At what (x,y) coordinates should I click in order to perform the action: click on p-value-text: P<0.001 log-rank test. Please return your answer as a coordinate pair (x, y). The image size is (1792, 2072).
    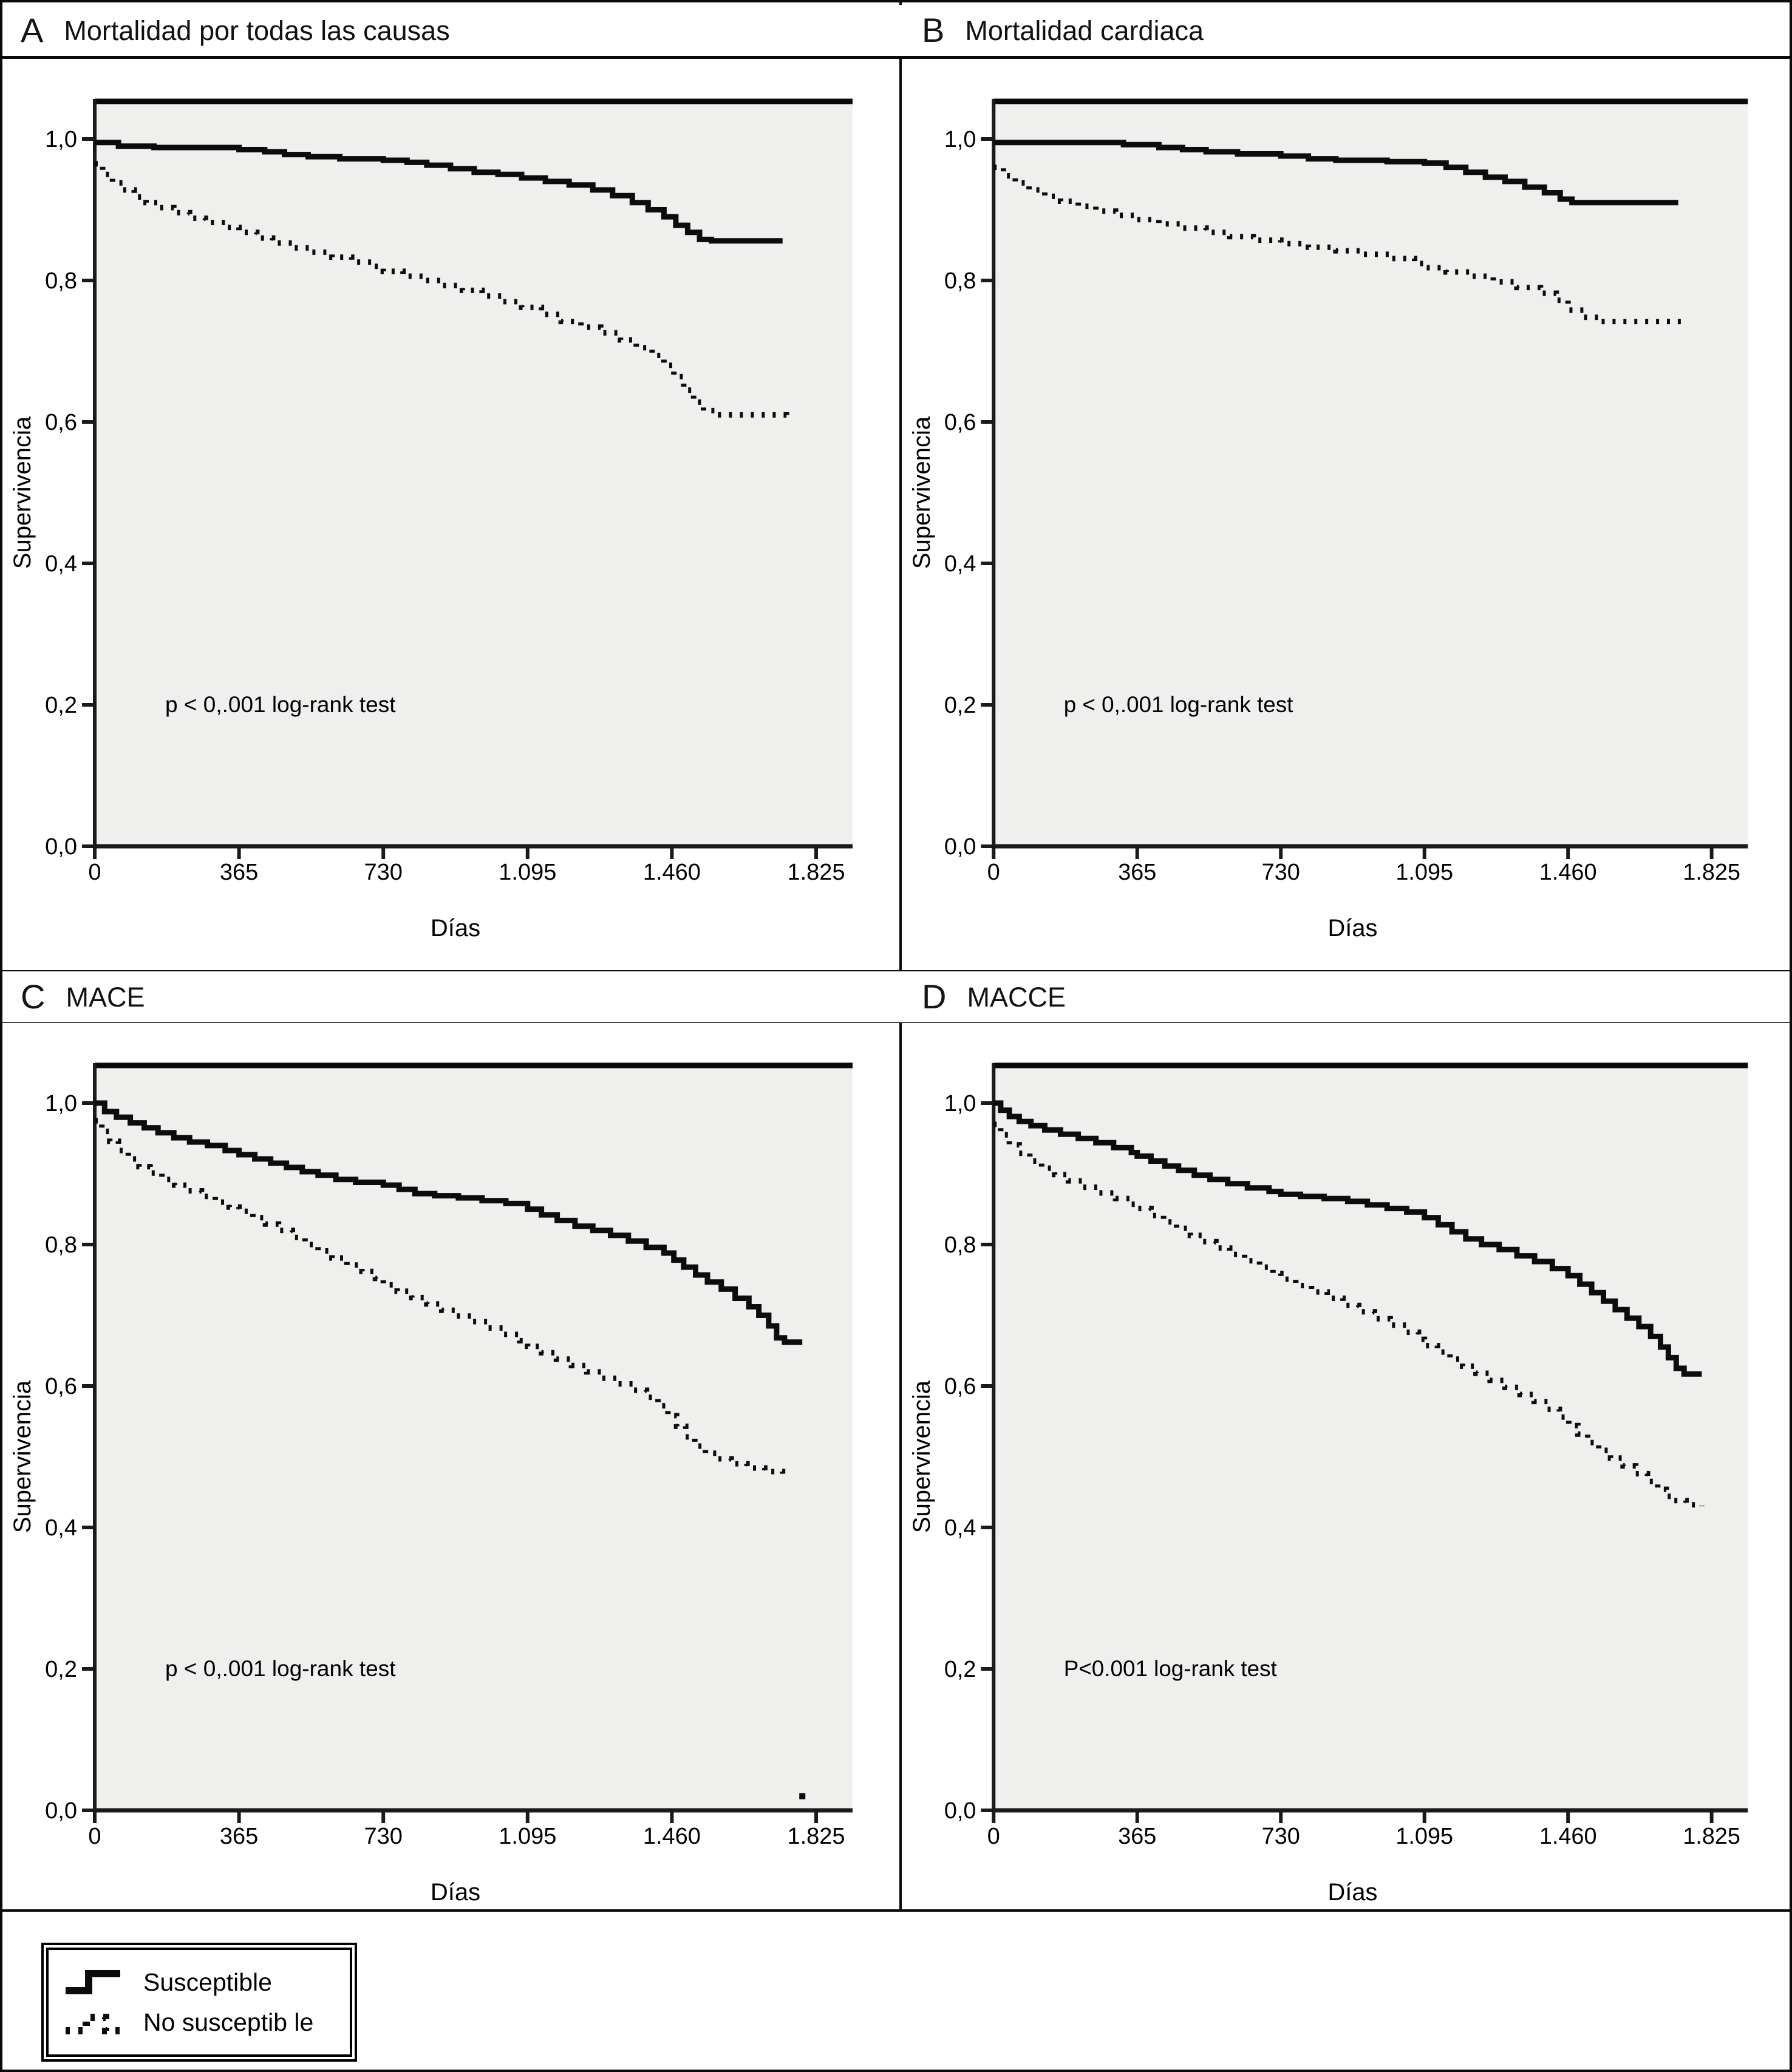
    Looking at the image, I should click on (1170, 1668).